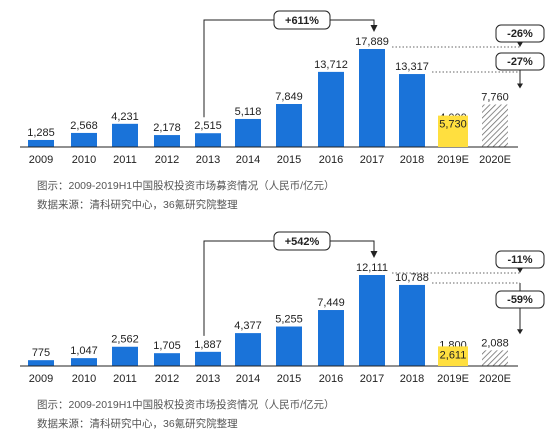 The height and width of the screenshot is (438, 550). Describe the element at coordinates (186, 405) in the screenshot. I see `chart-title: 图示：2009-2019H1中国股权投资市场投资情况（人民币/亿元）` at that location.